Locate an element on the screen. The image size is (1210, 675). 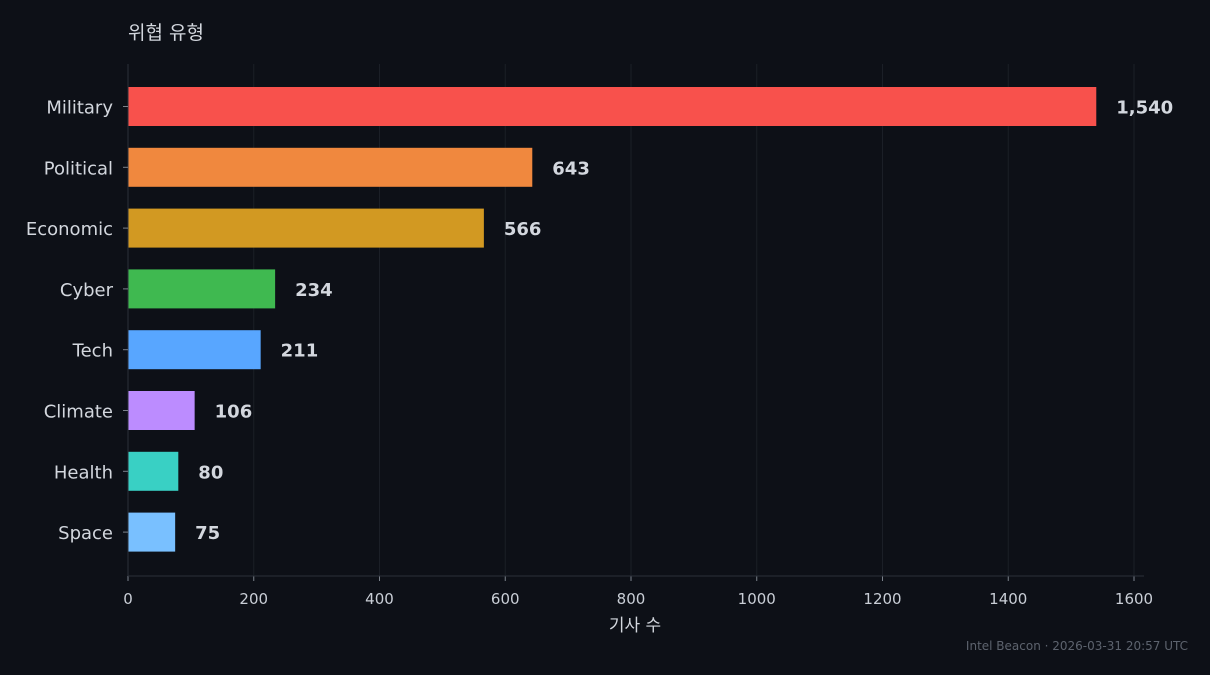
category-label-political: Political is located at coordinates (78, 168).